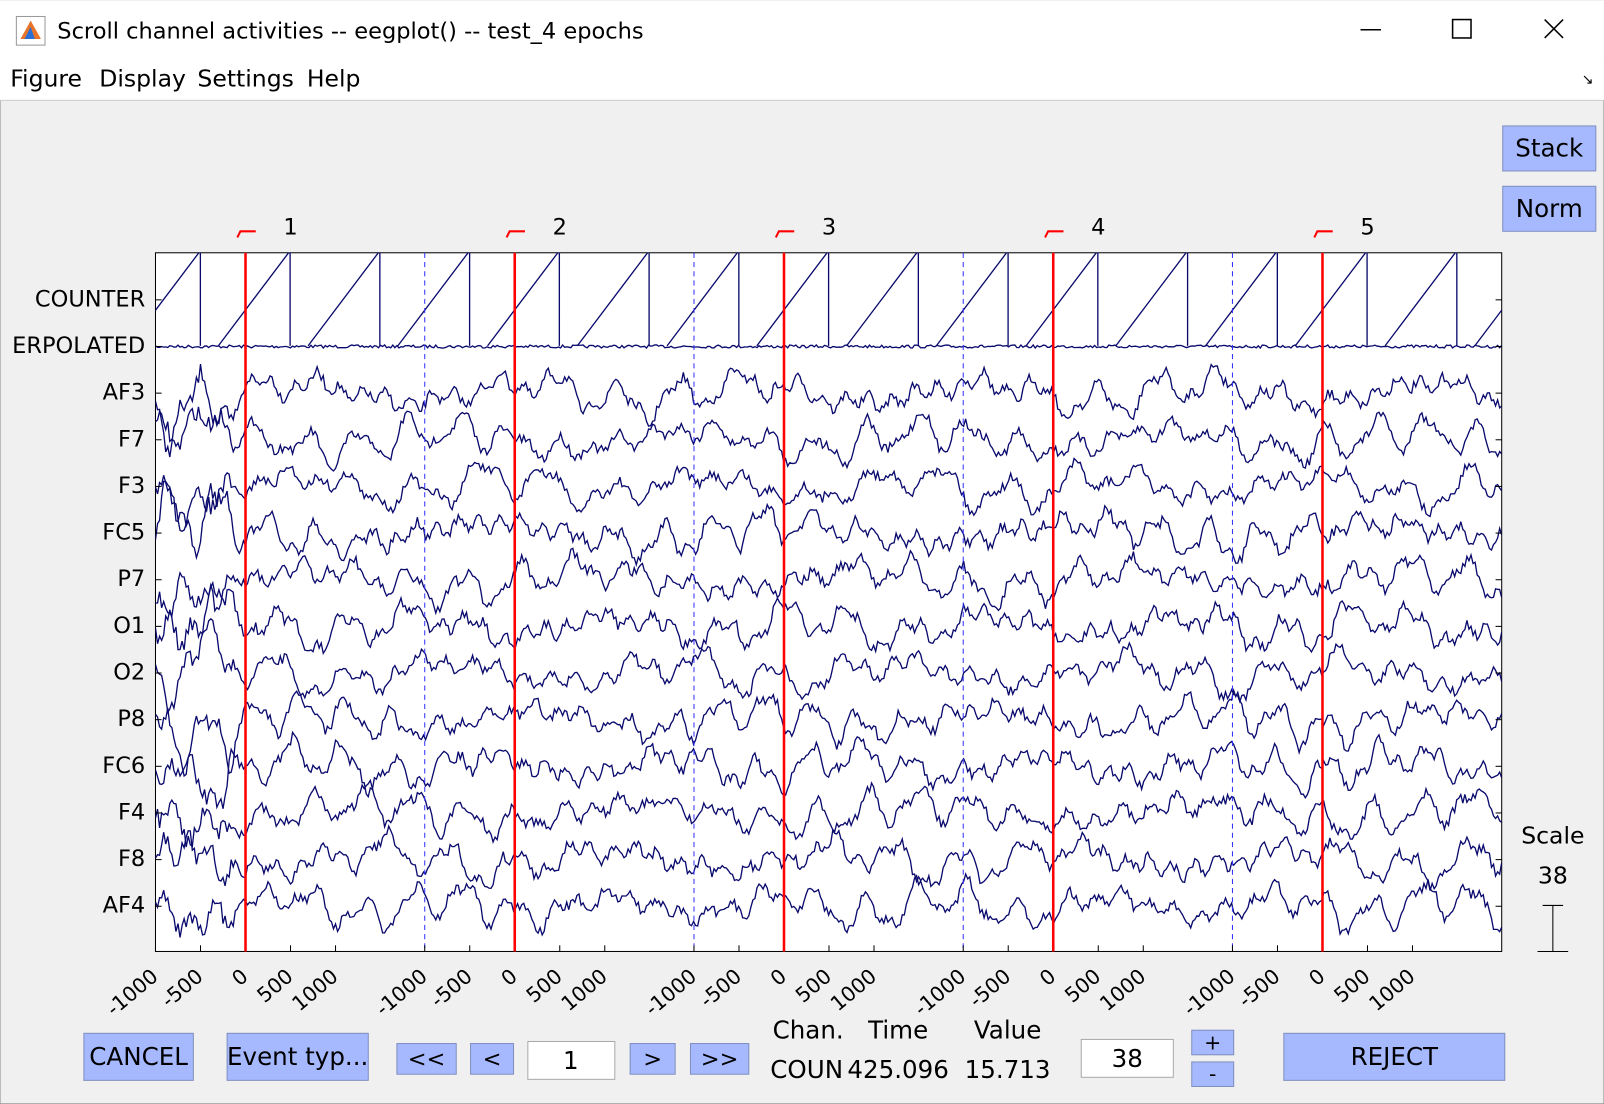 The image size is (1604, 1104). I want to click on readout-value: COUN, so click(806, 1069).